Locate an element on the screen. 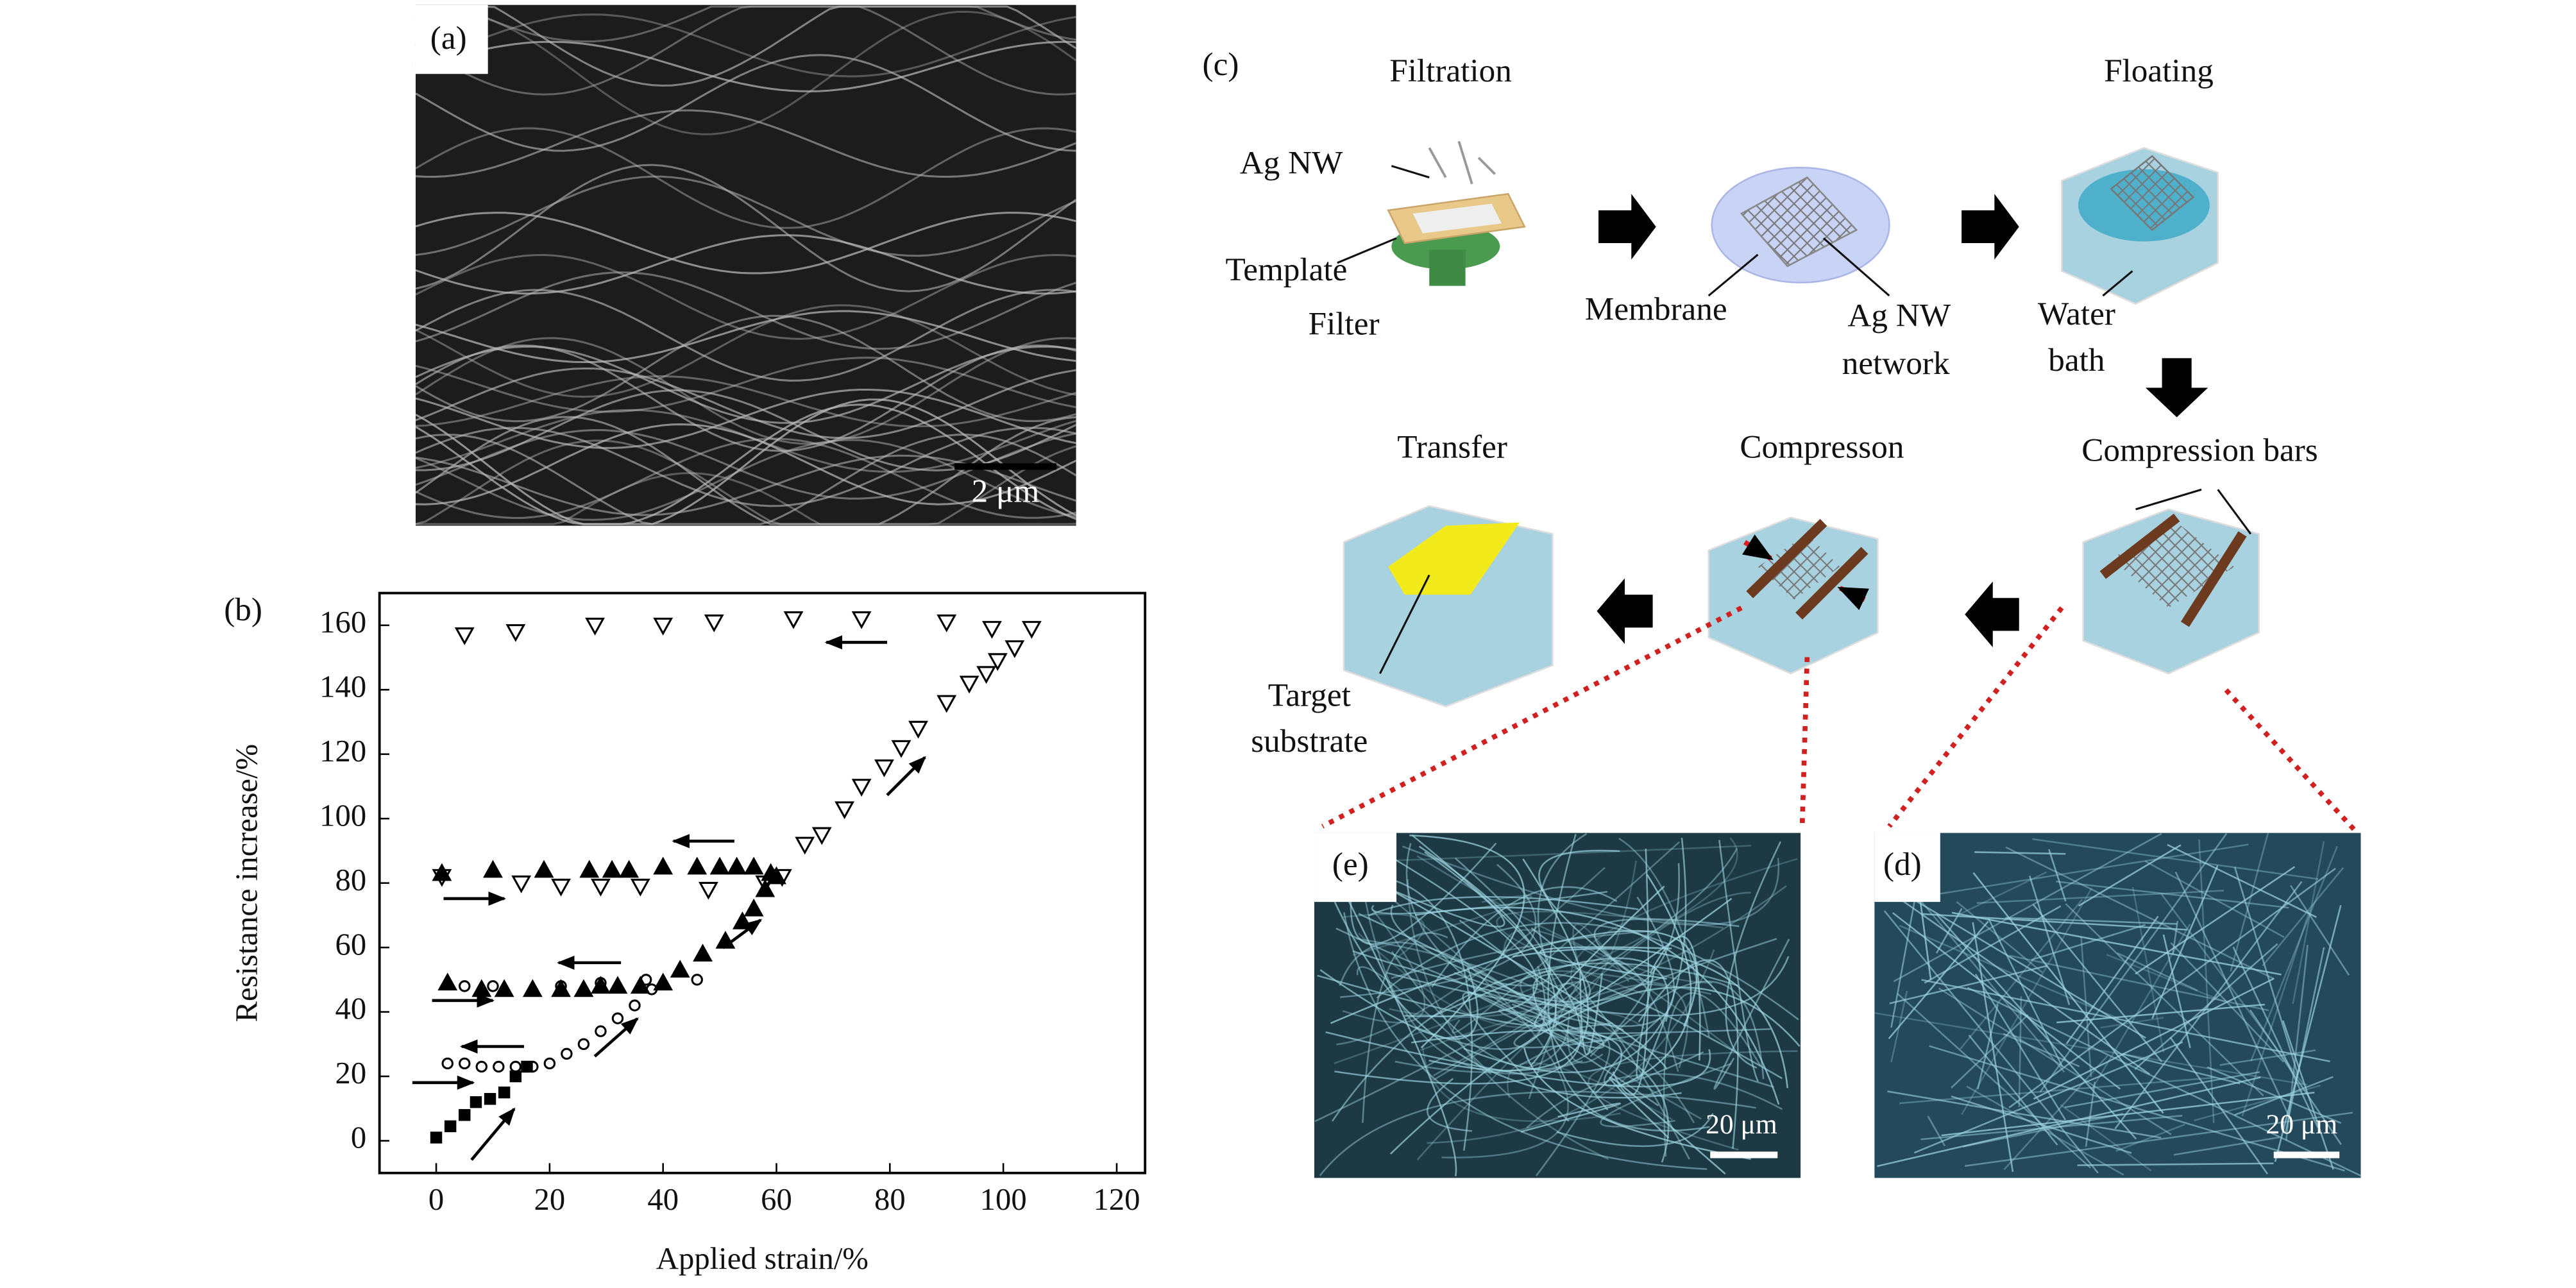 This screenshot has height=1288, width=2576. y-tick-label: 100 is located at coordinates (342, 815).